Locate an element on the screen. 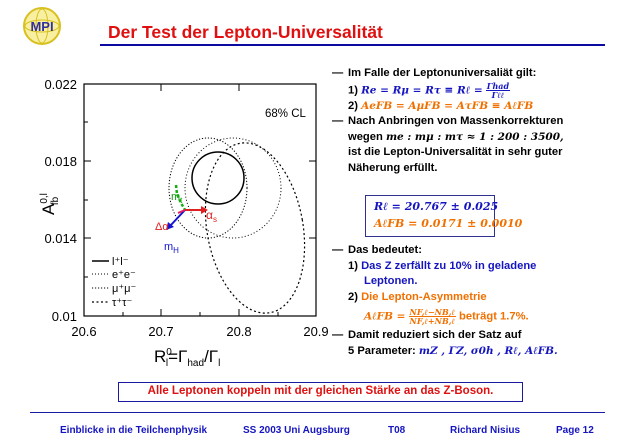 The image size is (631, 446). alpha-s-label: αs is located at coordinates (211, 216).